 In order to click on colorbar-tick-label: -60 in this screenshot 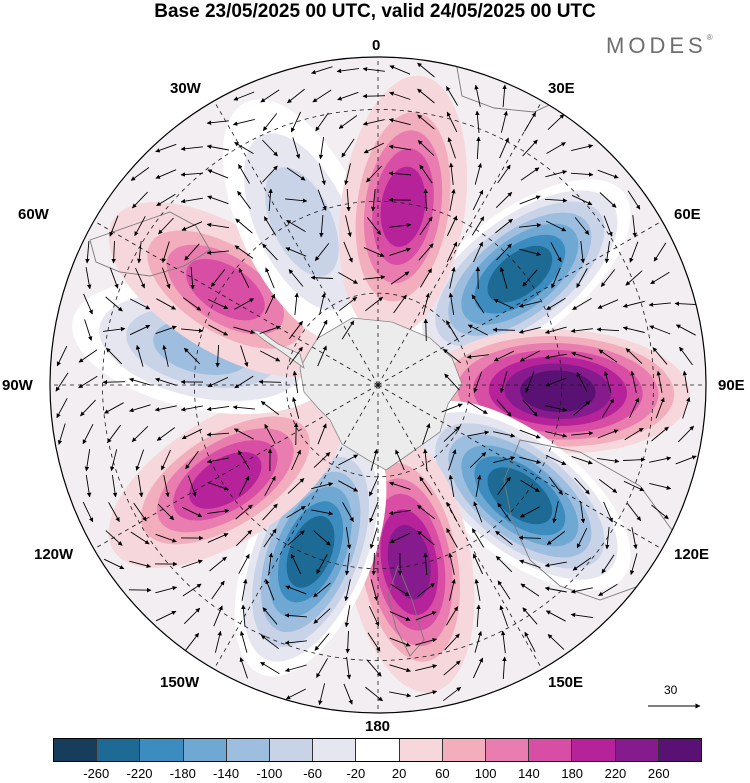, I will do `click(312, 773)`.